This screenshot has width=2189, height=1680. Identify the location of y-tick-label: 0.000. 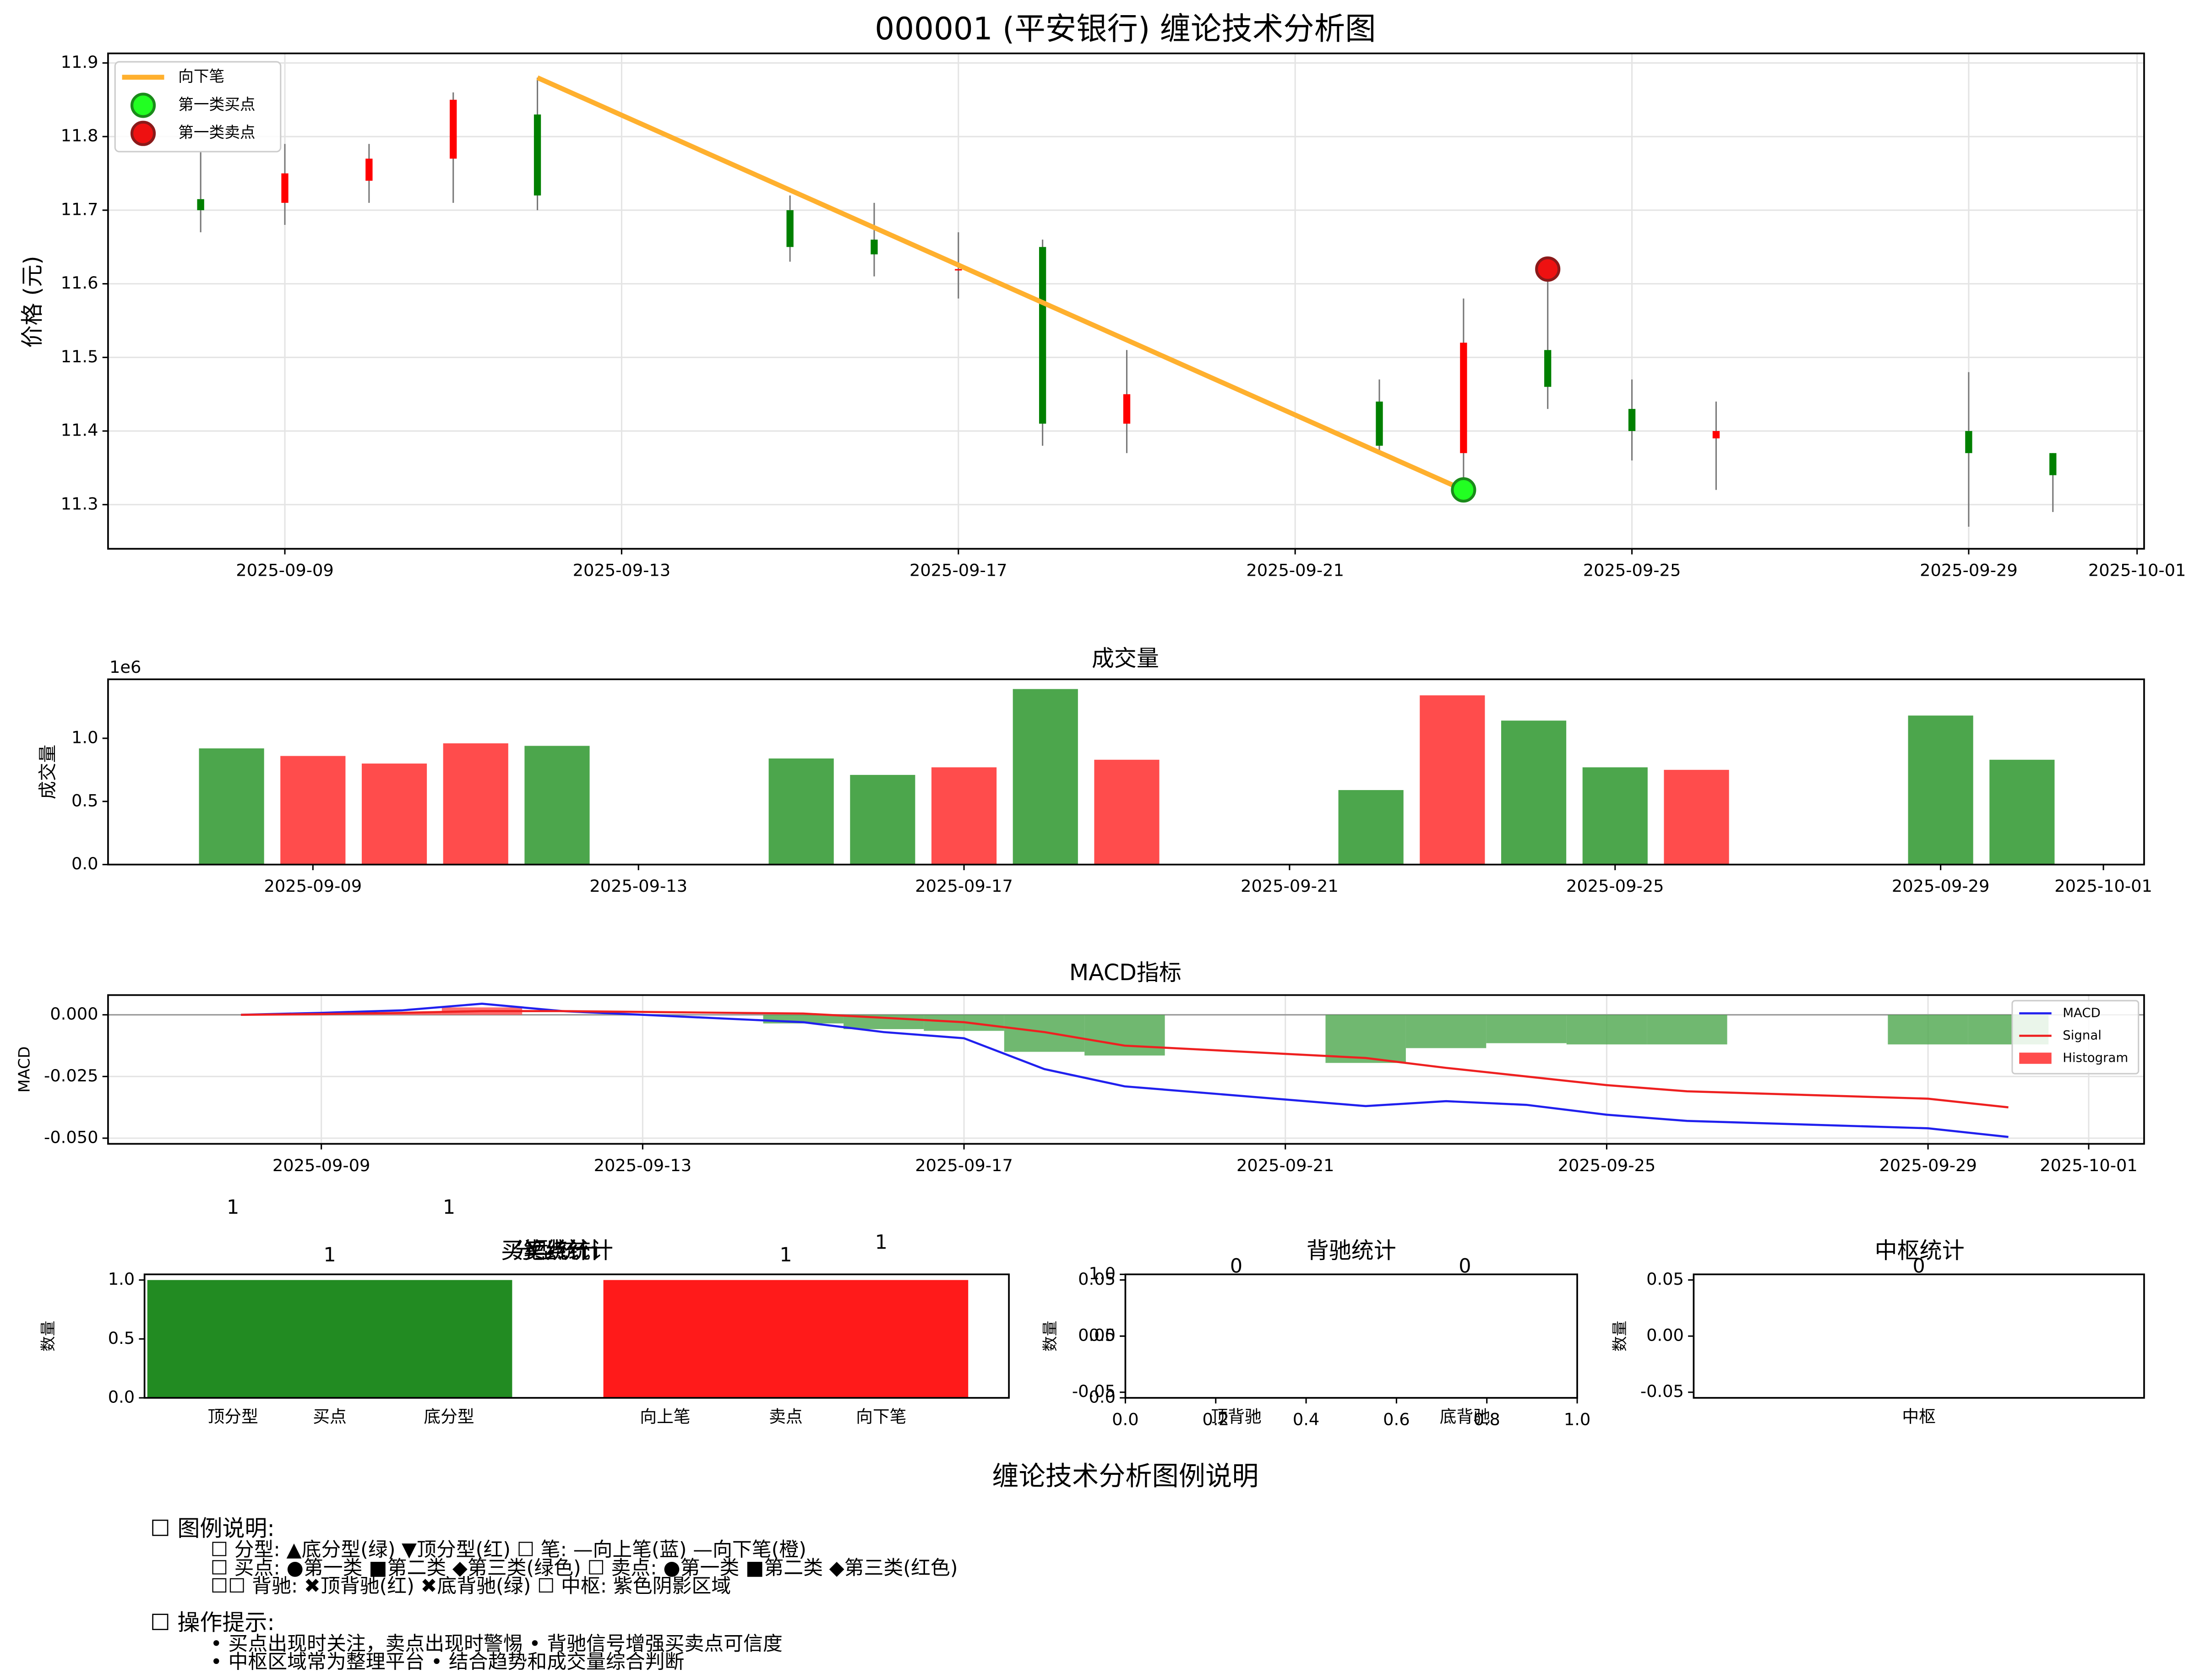
(74, 1014).